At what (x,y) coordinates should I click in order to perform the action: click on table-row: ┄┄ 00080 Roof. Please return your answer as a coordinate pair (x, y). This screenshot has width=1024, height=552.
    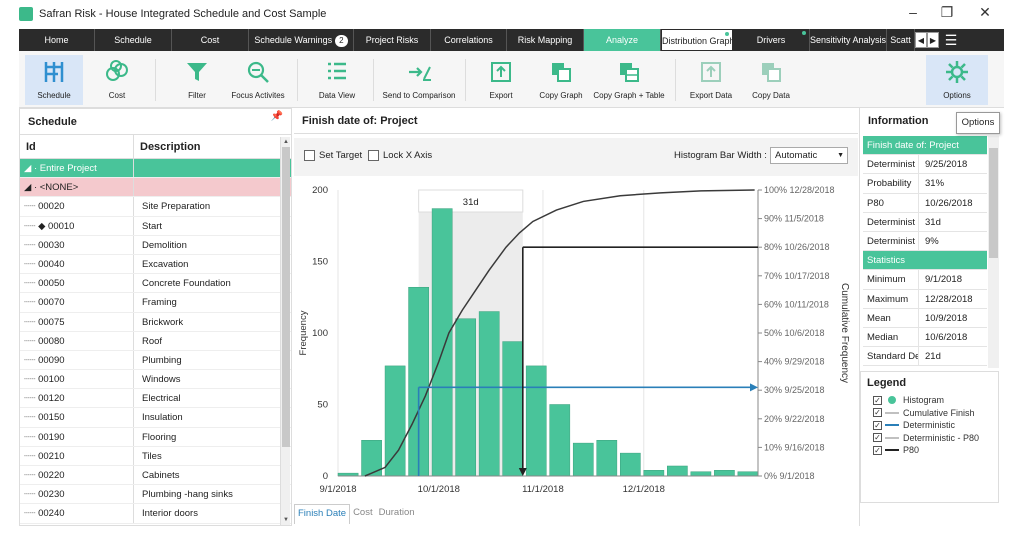
    Looking at the image, I should click on (155, 341).